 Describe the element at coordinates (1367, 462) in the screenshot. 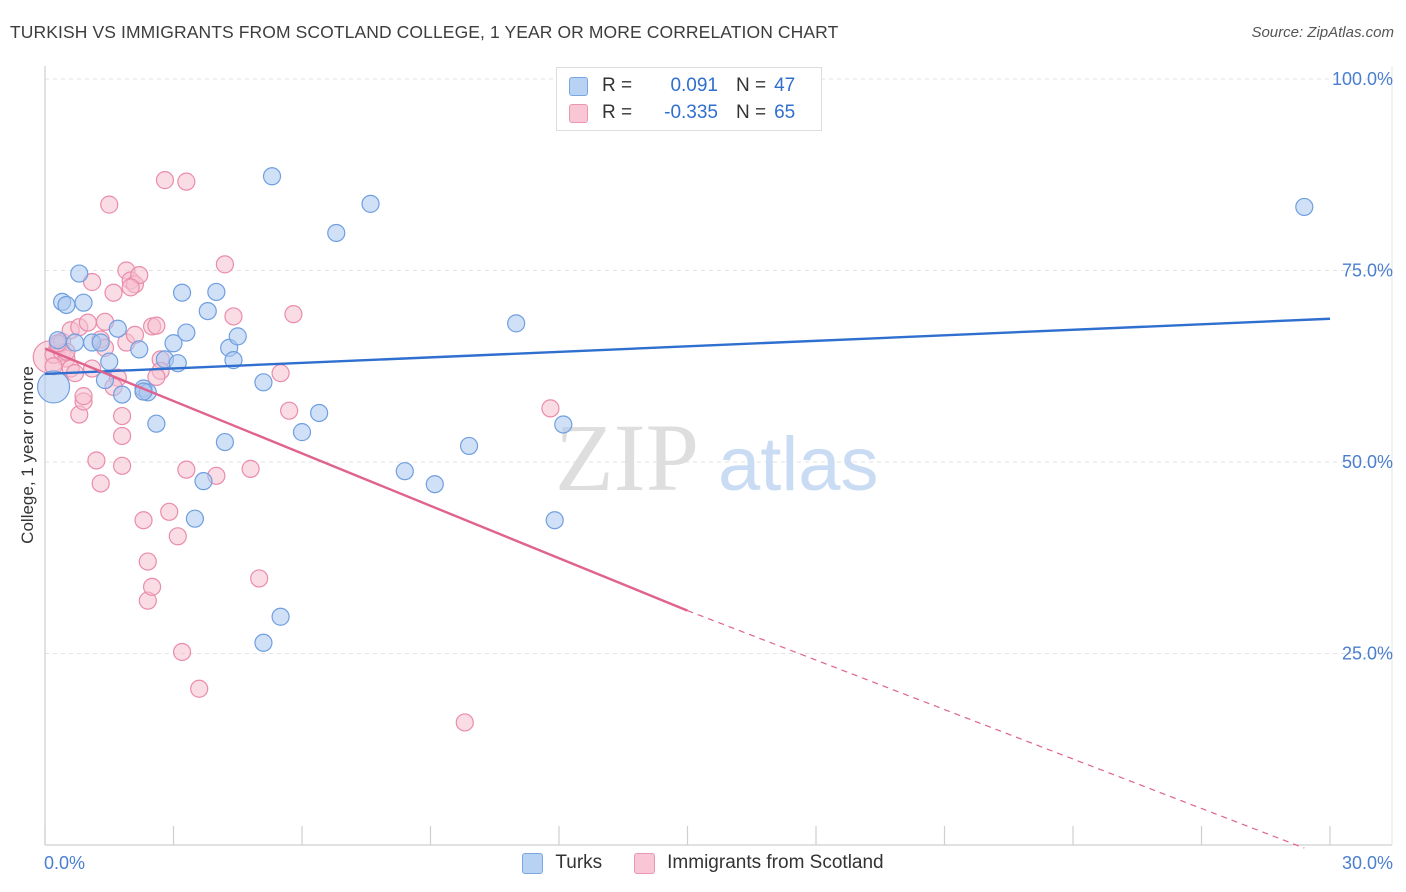

I see `y-tick-label: 50.0%` at that location.